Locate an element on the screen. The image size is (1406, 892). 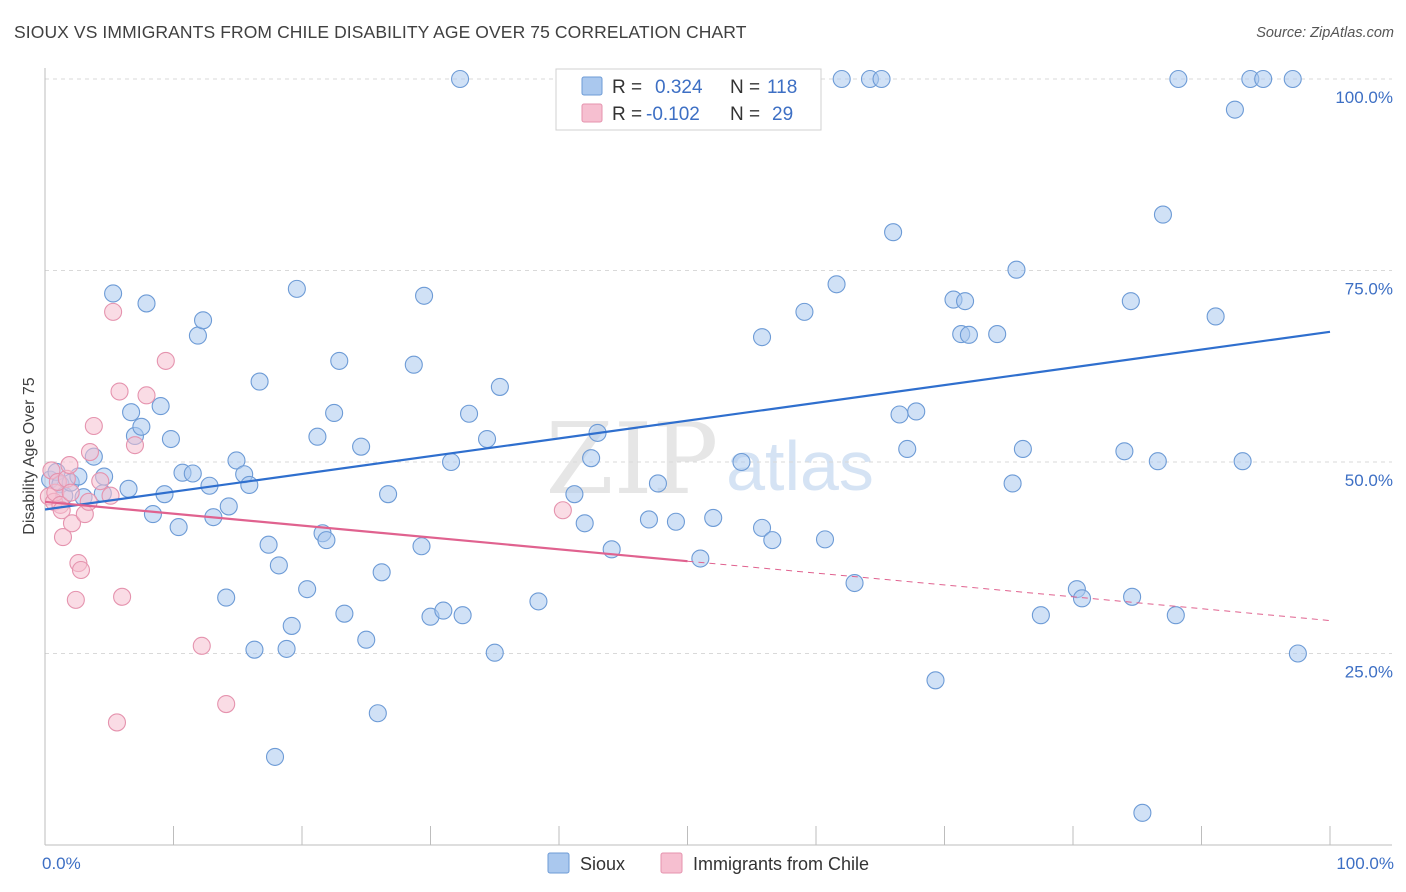
correlation-legend: R = 0.324 N = 118 R = -0.102 N = 29 is located at coordinates (688, 99).